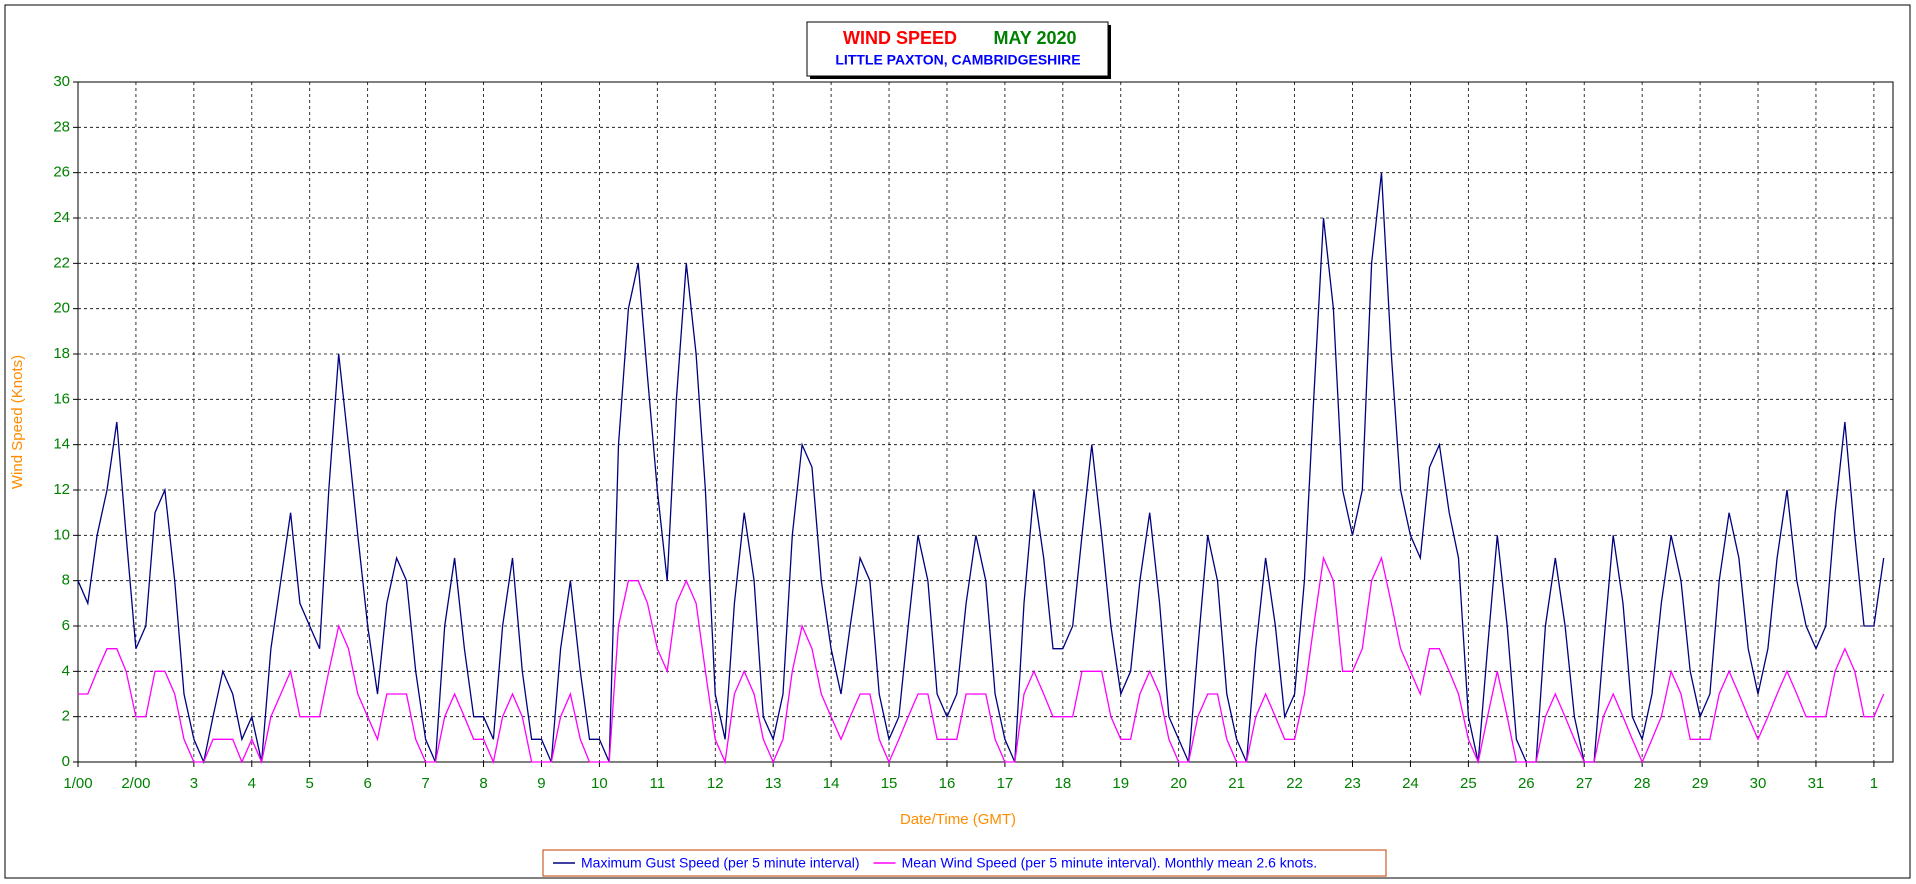 This screenshot has height=884, width=1916. I want to click on x-tick-label: 8, so click(483, 783).